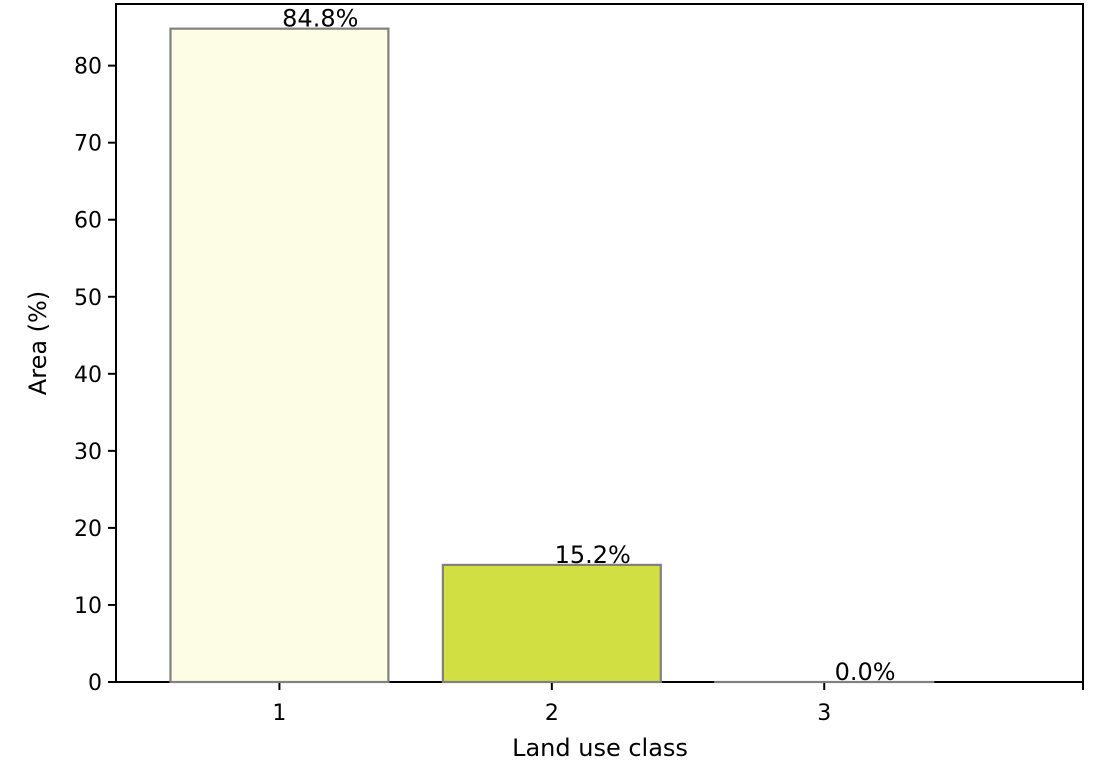 The width and height of the screenshot is (1101, 771). Describe the element at coordinates (88, 452) in the screenshot. I see `y-tick-label: 30` at that location.